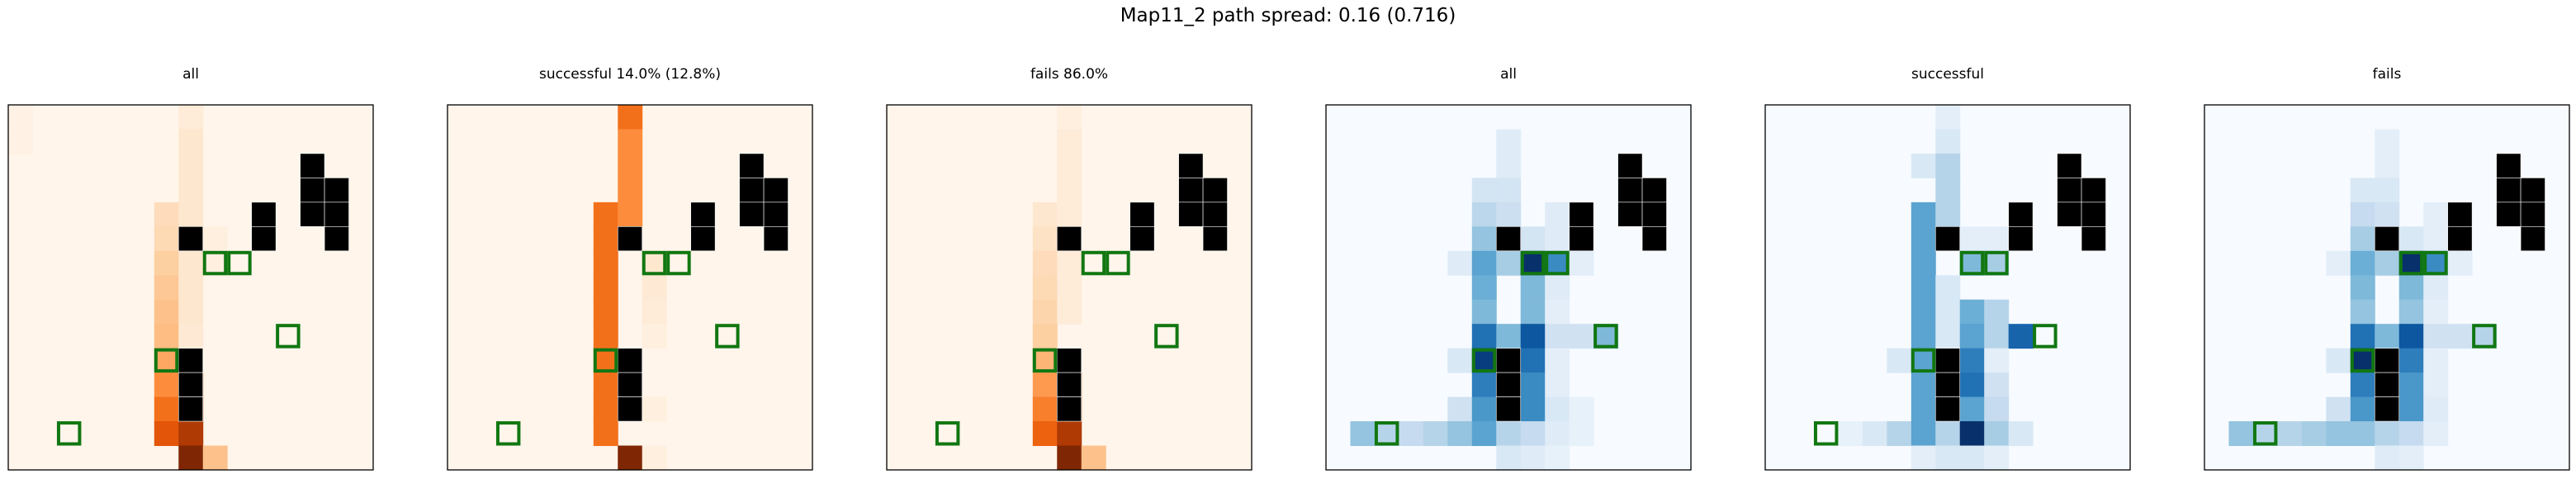 Image resolution: width=2576 pixels, height=479 pixels. I want to click on figure-title: Map11_2 path spread: 0.16 (0.716), so click(1288, 16).